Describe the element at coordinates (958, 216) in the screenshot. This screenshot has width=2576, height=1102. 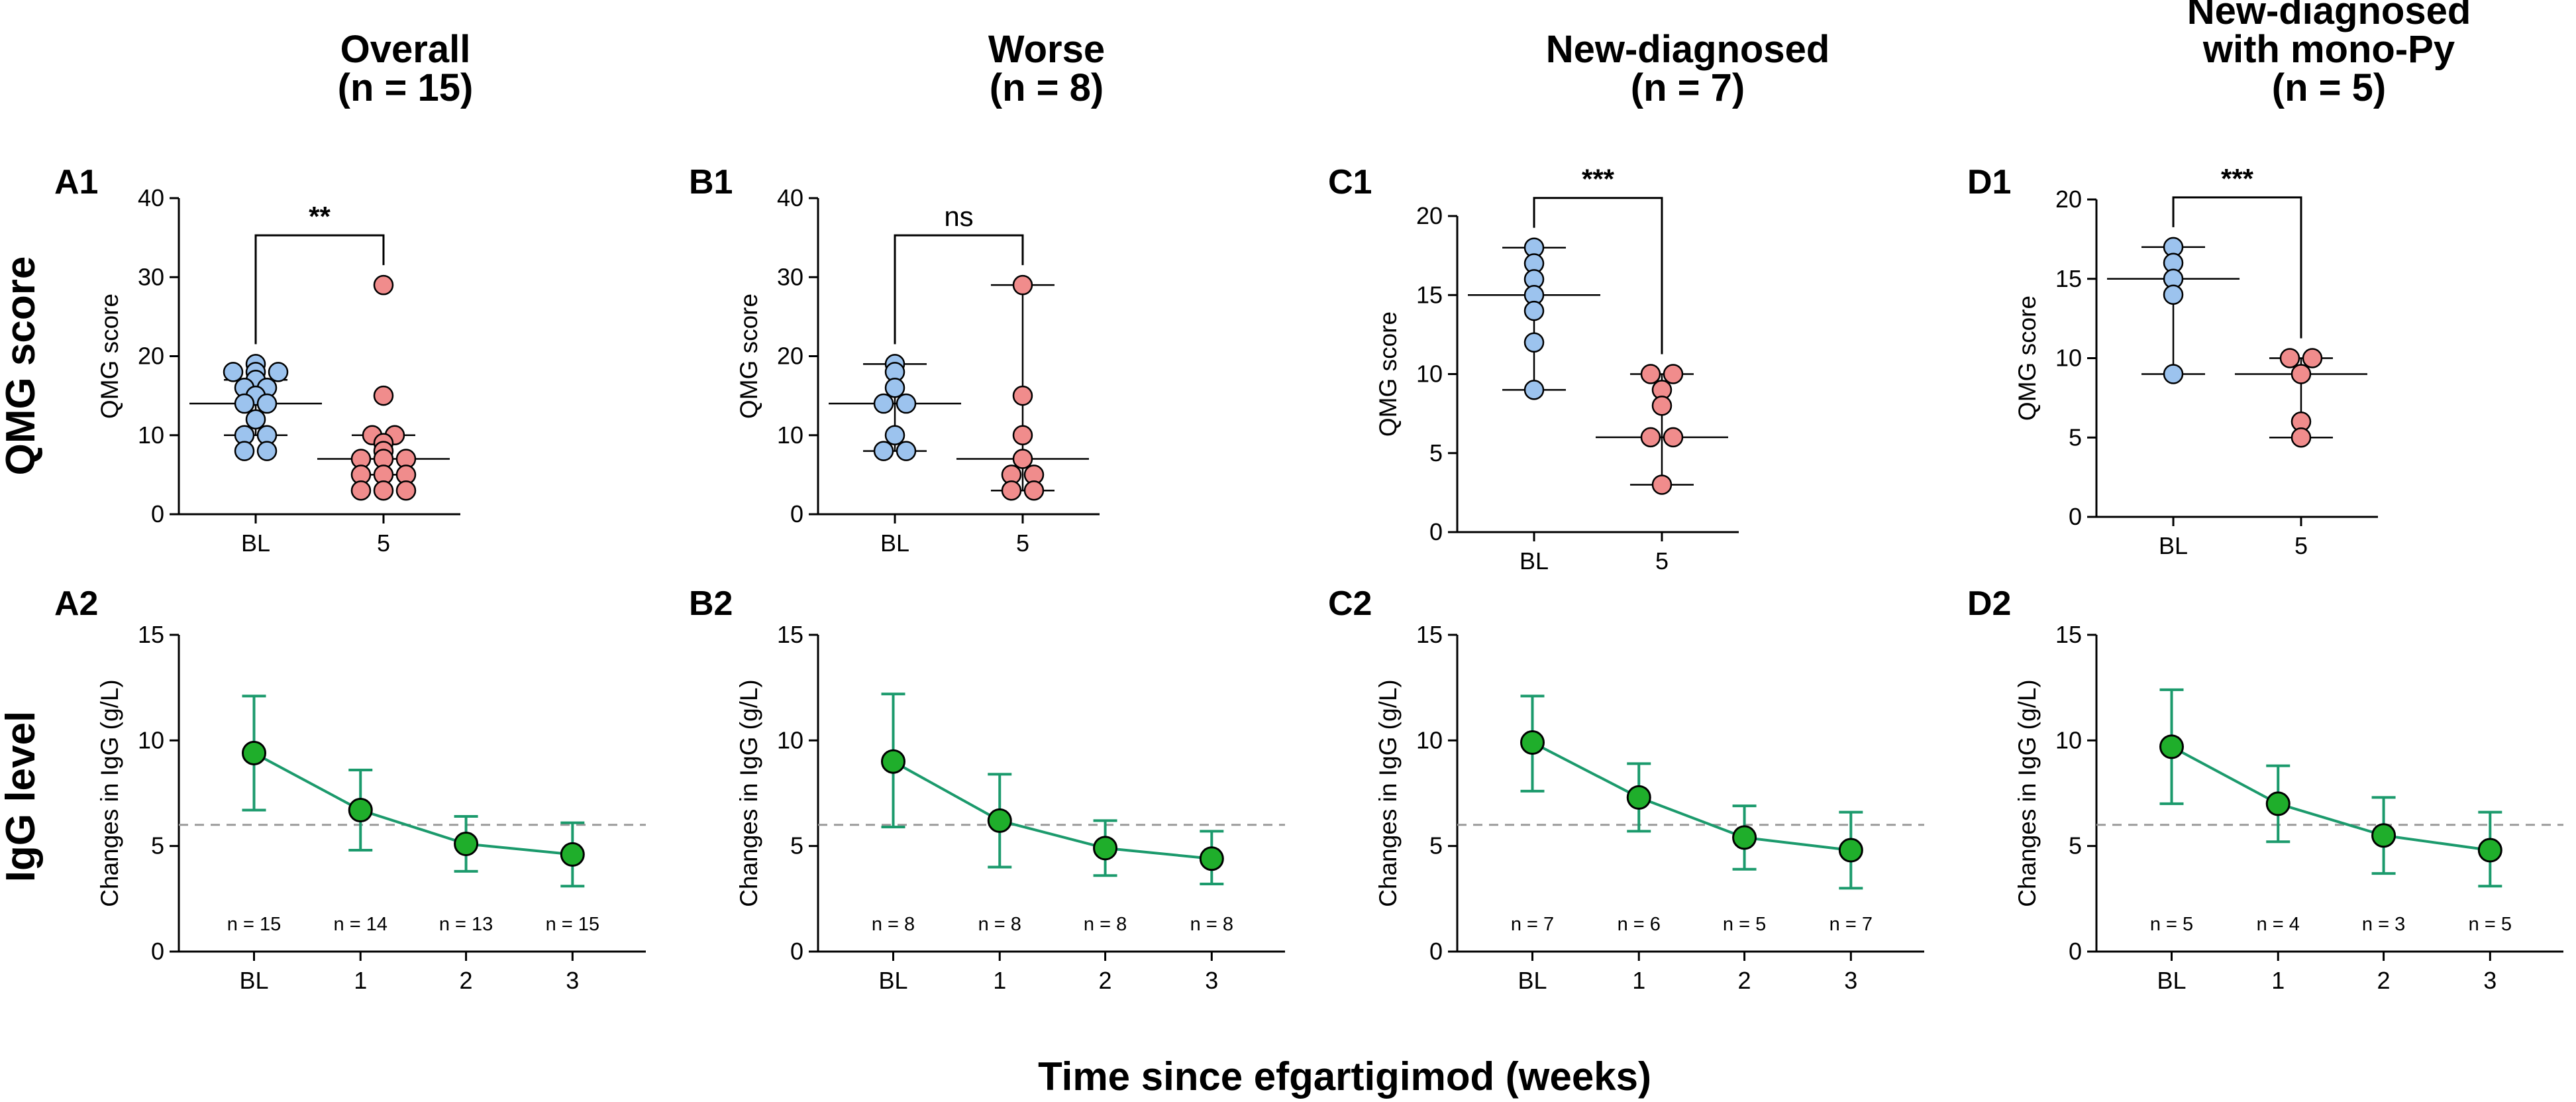
I see `significance-label: ns` at that location.